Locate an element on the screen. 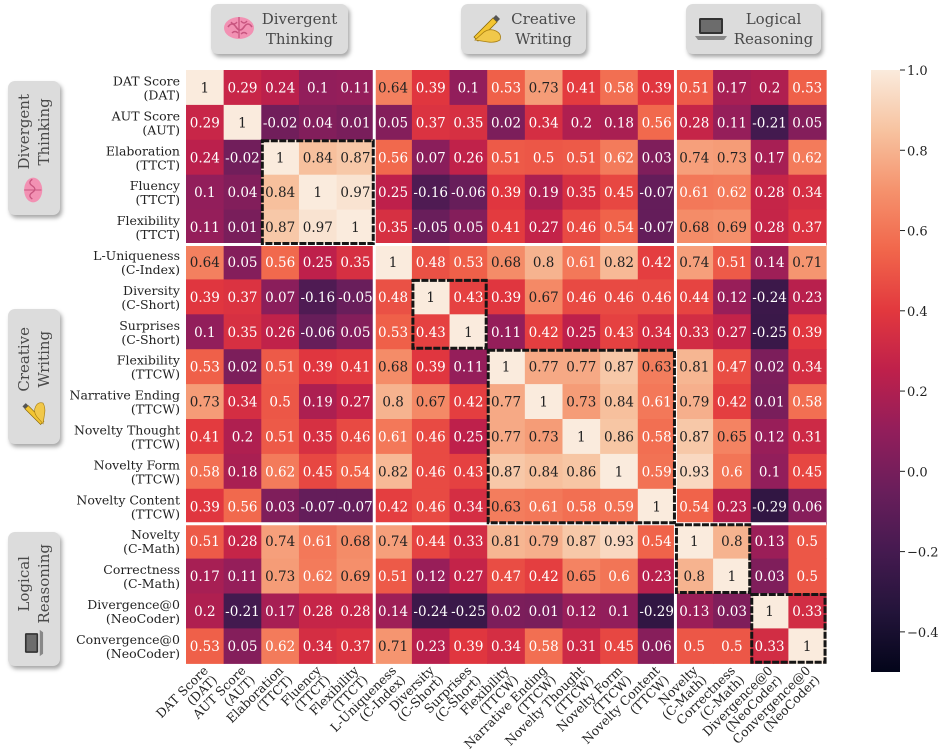 This screenshot has height=751, width=946. colorbar: 1.0 0.8 0.6 0.4 0.2 0.0 −0.2 −0.4 is located at coordinates (905, 368).